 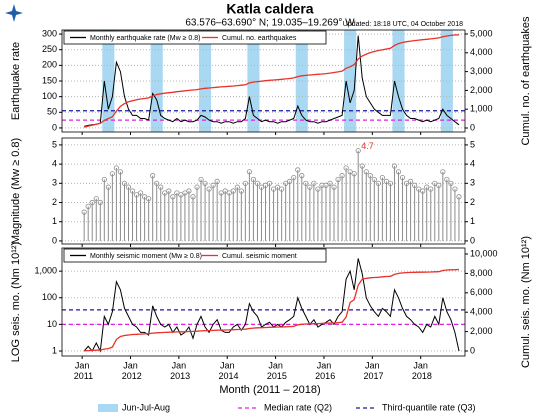 What do you see at coordinates (82, 370) in the screenshot?
I see `x-tick-label: Jan 2011` at bounding box center [82, 370].